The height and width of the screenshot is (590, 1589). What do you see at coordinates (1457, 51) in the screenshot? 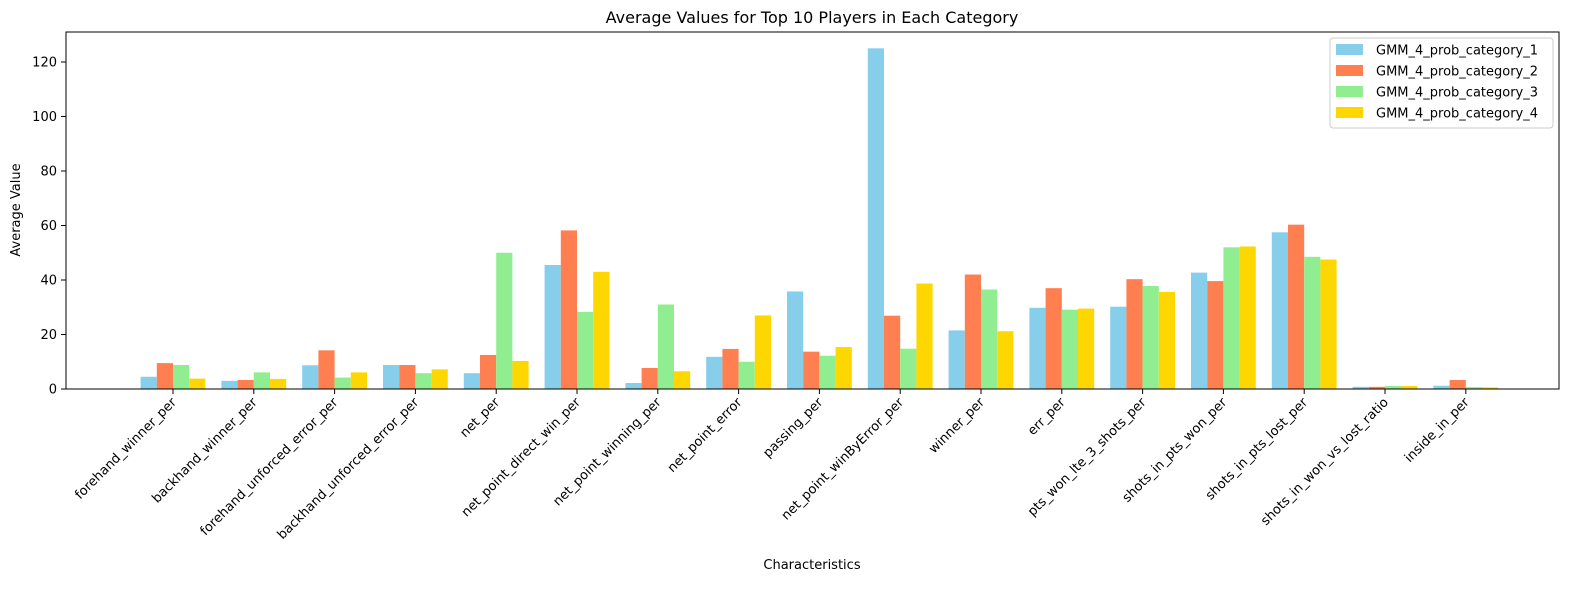
I see `legend-label-1: GMM_4_prob_category_1` at bounding box center [1457, 51].